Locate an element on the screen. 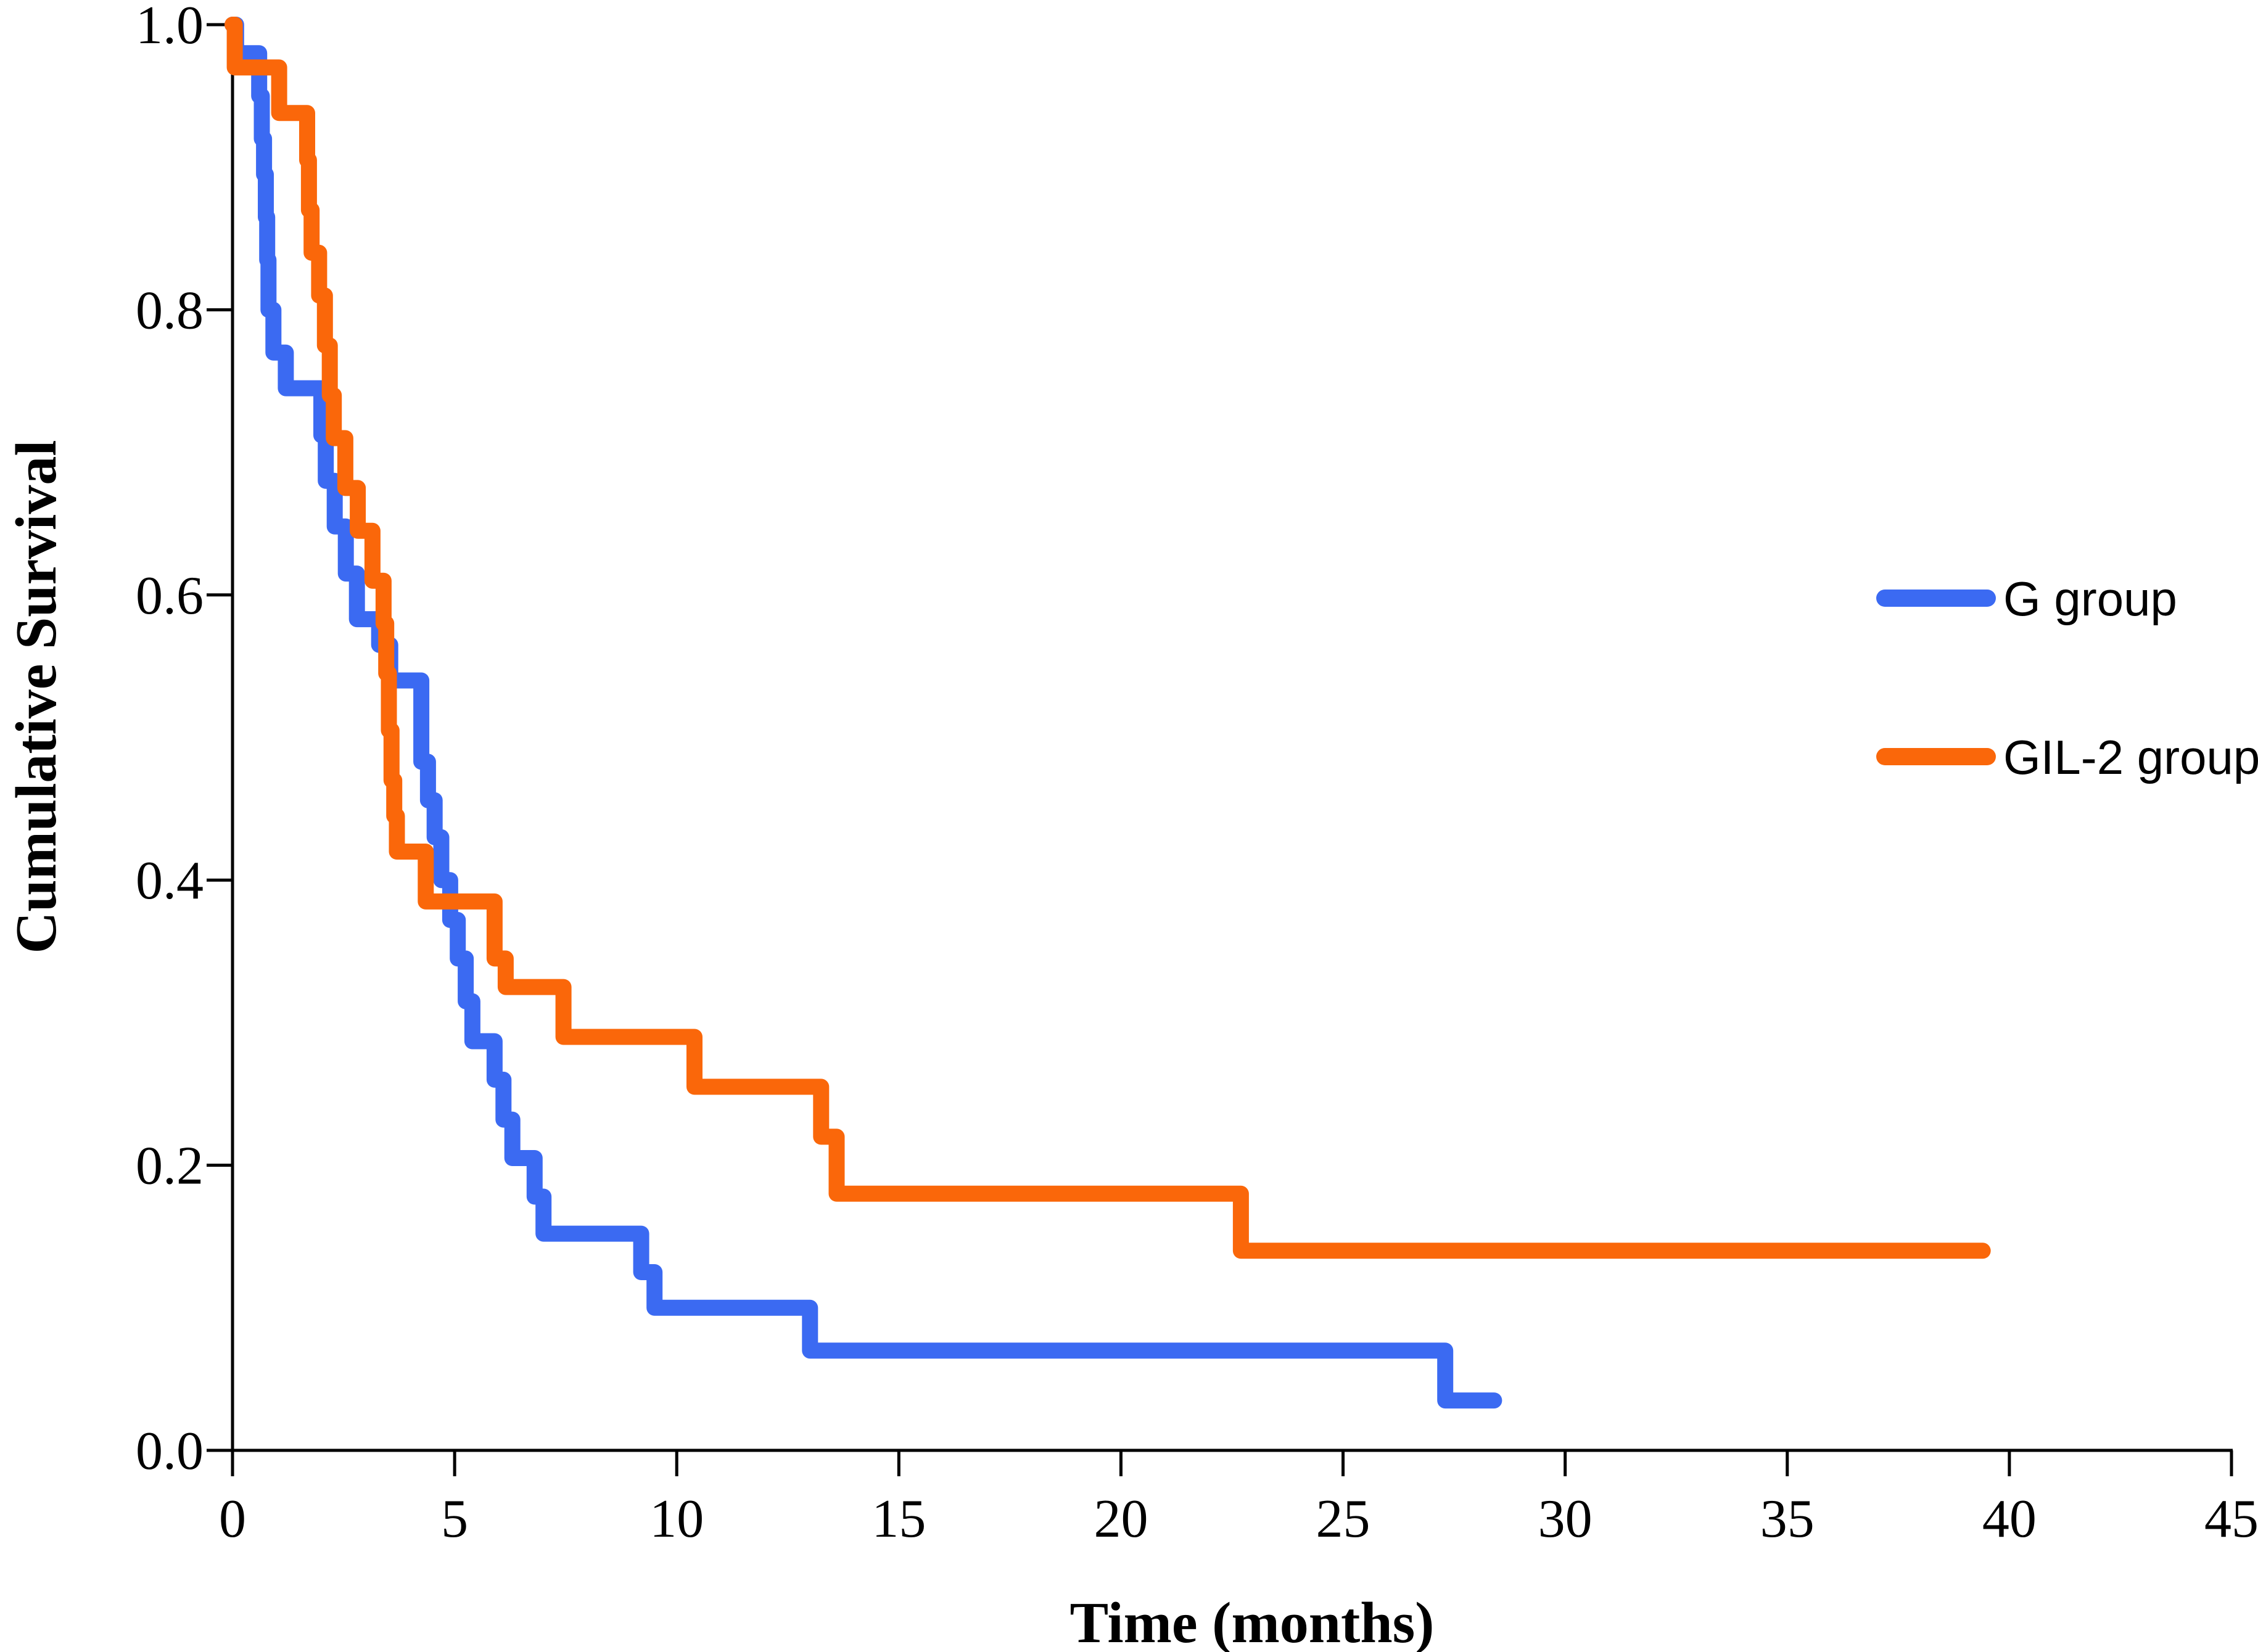 This screenshot has width=2258, height=1652. y-tick-label: 0.6 is located at coordinates (170, 596).